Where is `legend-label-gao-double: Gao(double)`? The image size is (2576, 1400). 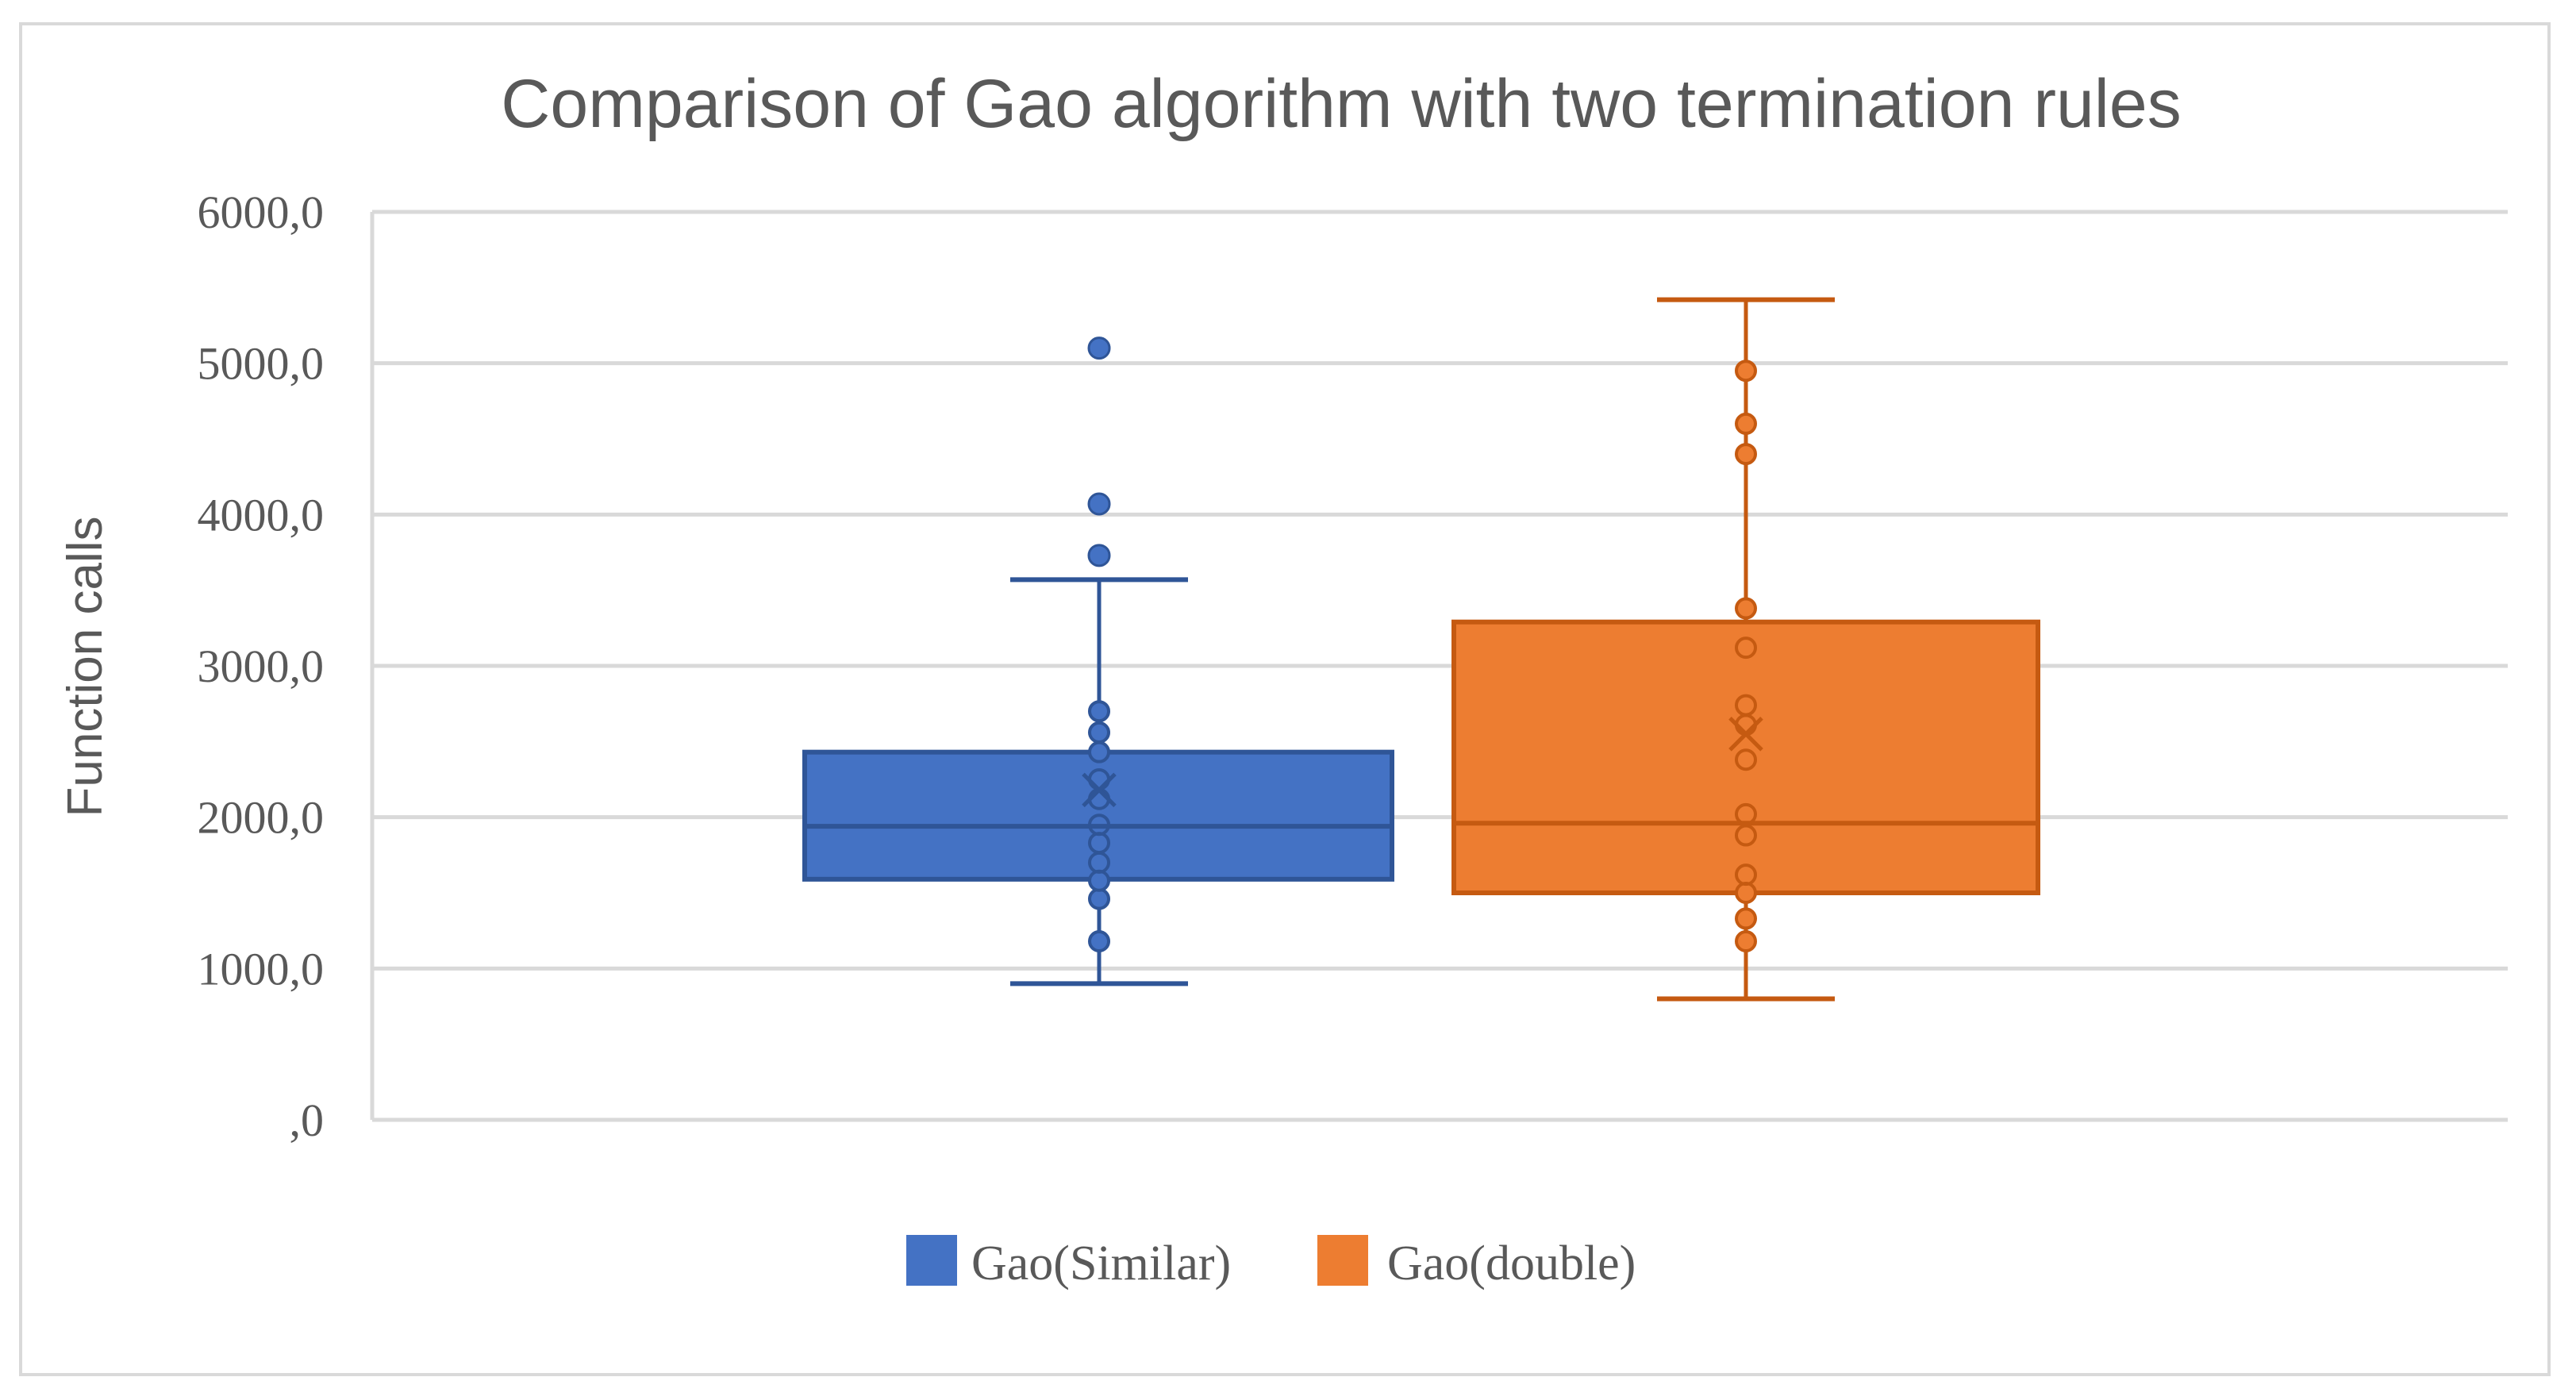
legend-label-gao-double: Gao(double) is located at coordinates (1511, 1263).